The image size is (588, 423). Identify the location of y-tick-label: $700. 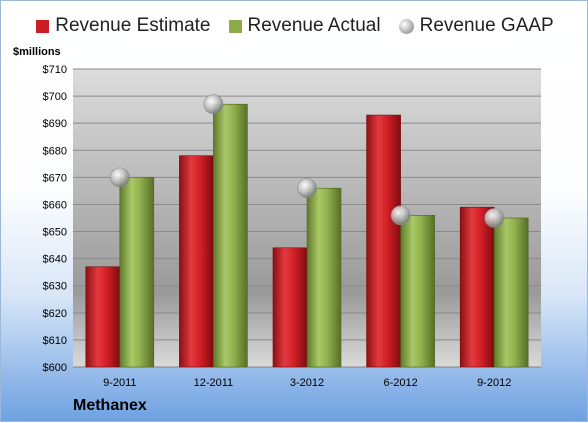
(55, 97).